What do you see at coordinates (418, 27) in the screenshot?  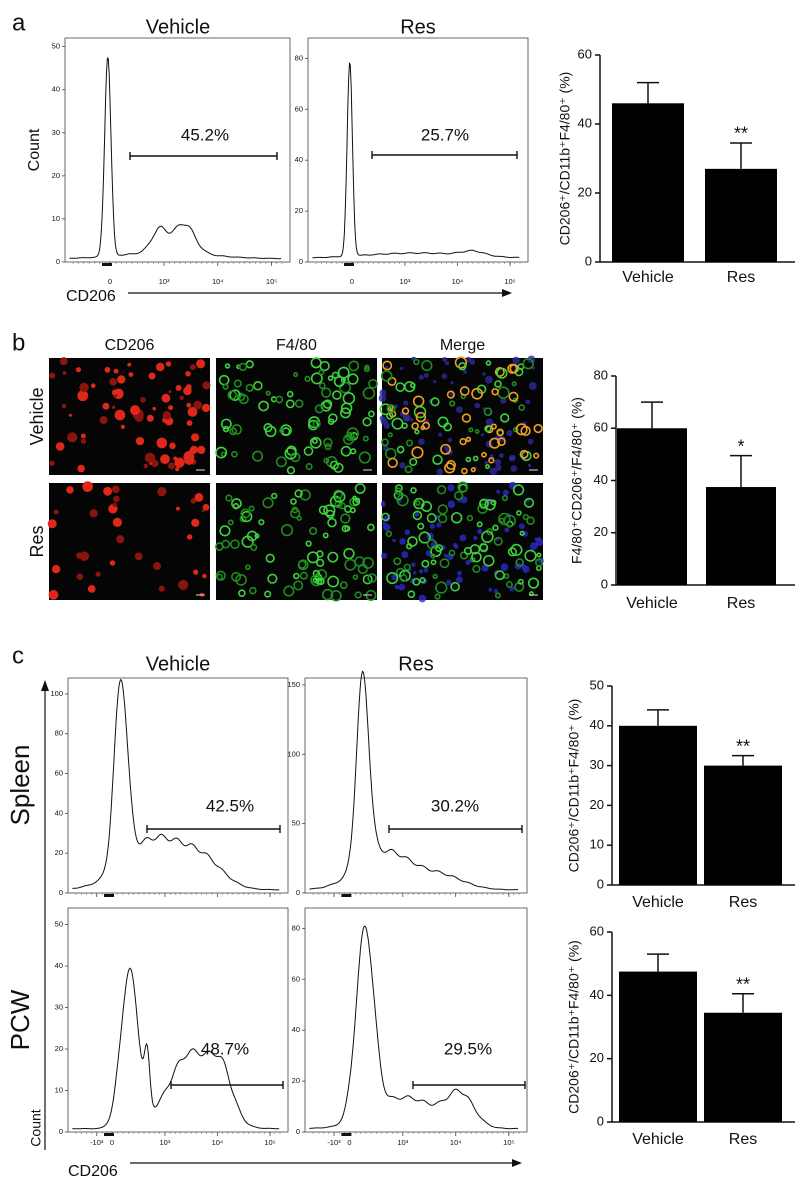 I see `column-title: Res` at bounding box center [418, 27].